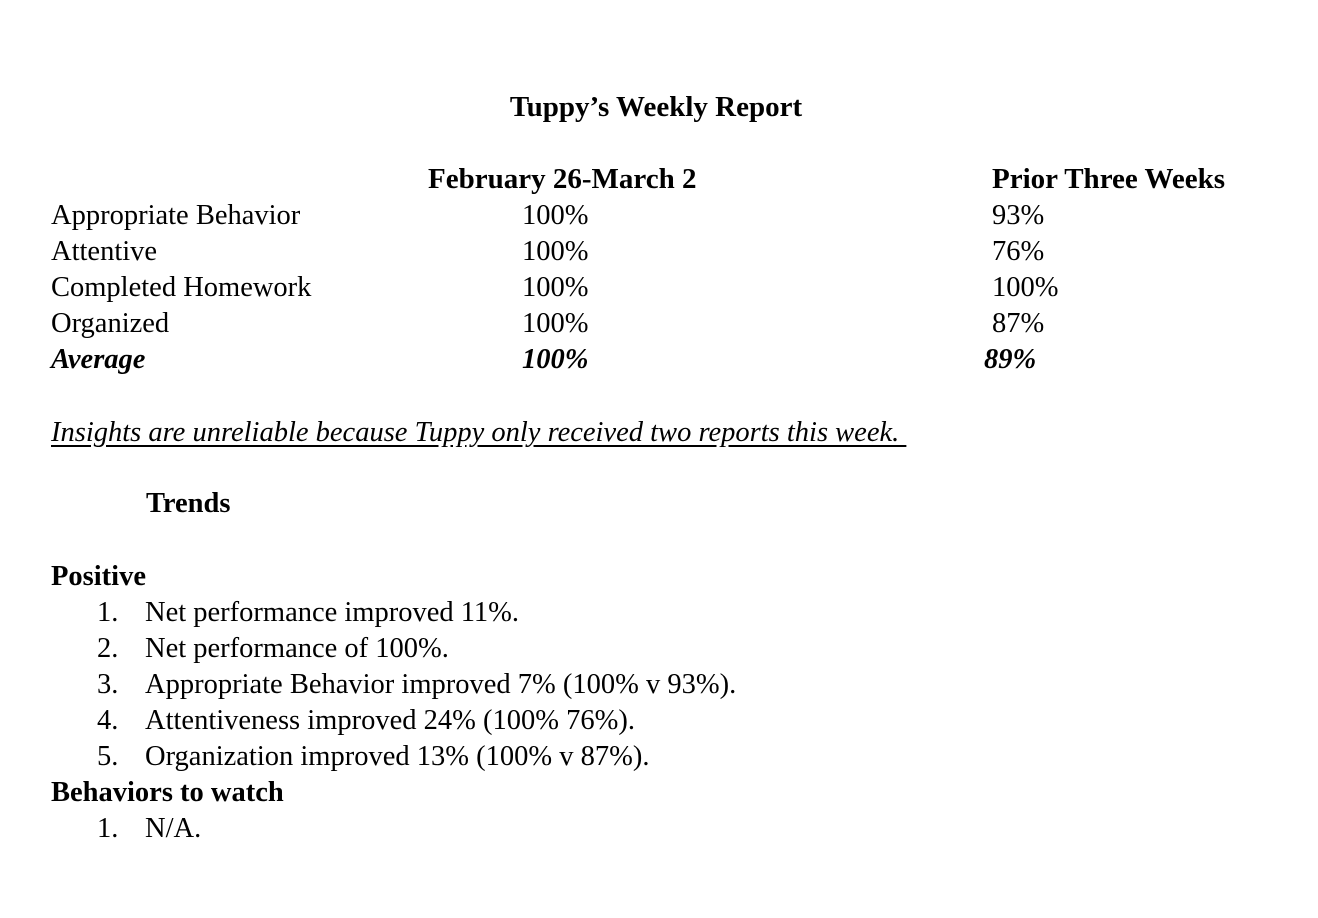 The height and width of the screenshot is (918, 1318). I want to click on prior-value: 87%, so click(1018, 323).